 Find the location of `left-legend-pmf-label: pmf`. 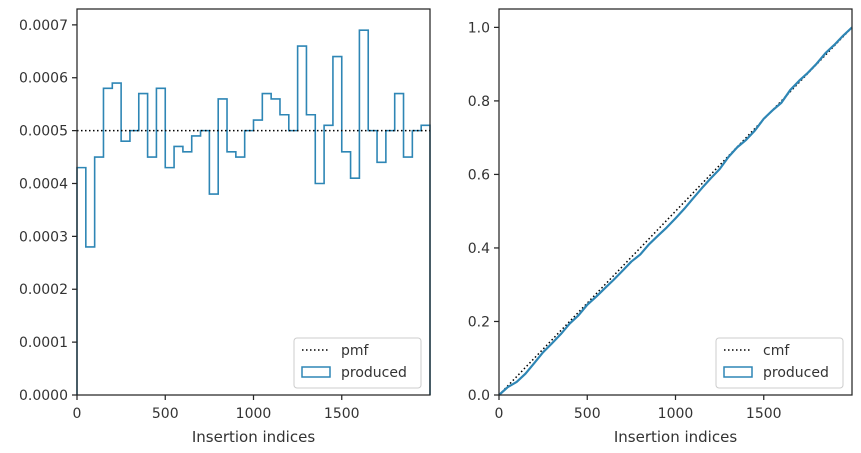

left-legend-pmf-label: pmf is located at coordinates (355, 351).